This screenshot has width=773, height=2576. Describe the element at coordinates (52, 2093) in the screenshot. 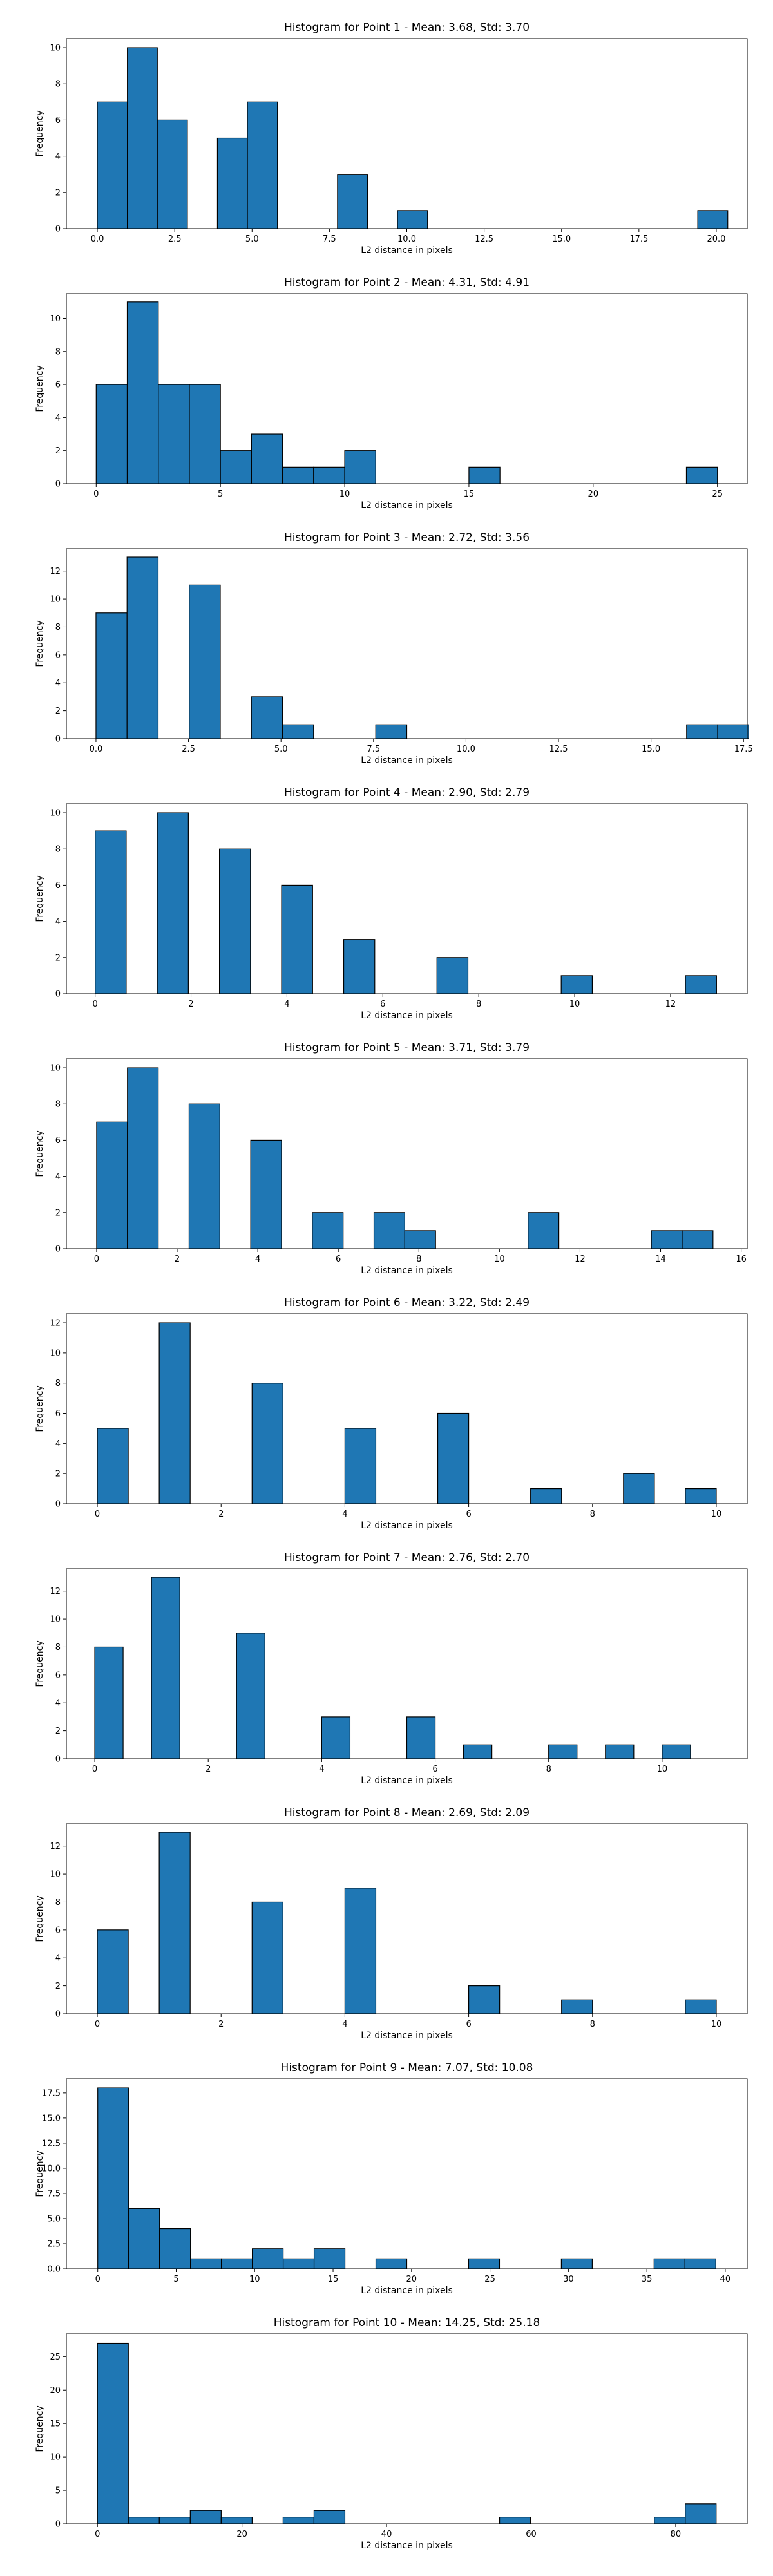

I see `y-tick-label: 17.5` at that location.